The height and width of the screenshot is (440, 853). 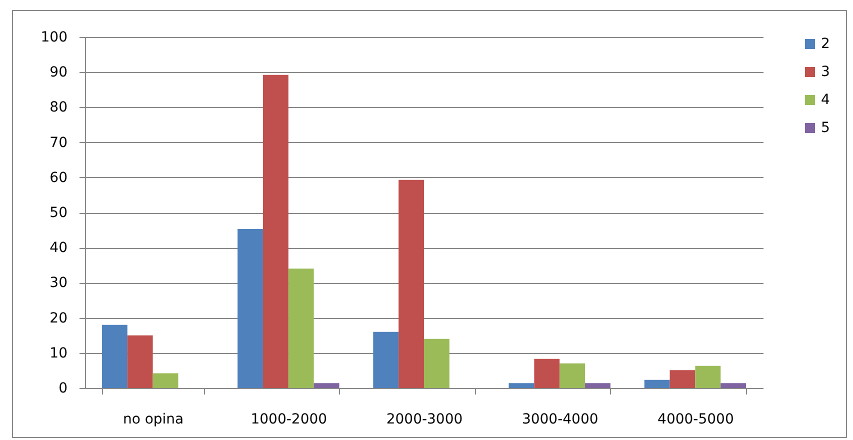 I want to click on y-tick-label: 40, so click(x=59, y=248).